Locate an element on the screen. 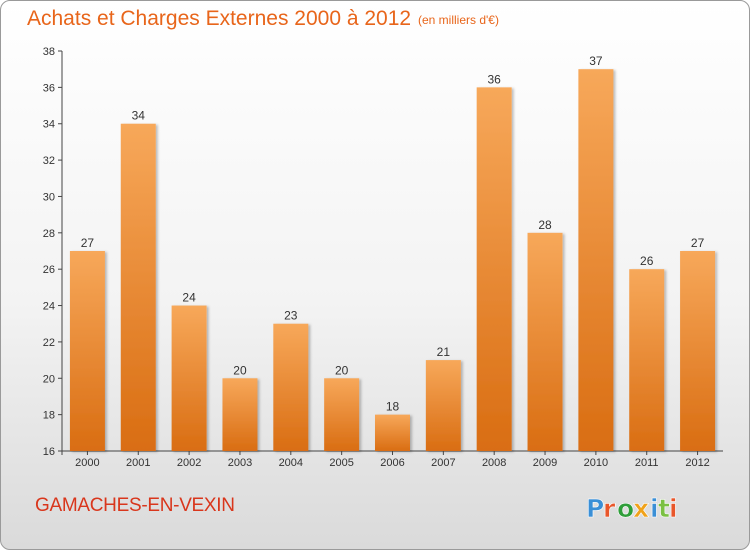  proxiti-logo: Pr ox i t i is located at coordinates (632, 509).